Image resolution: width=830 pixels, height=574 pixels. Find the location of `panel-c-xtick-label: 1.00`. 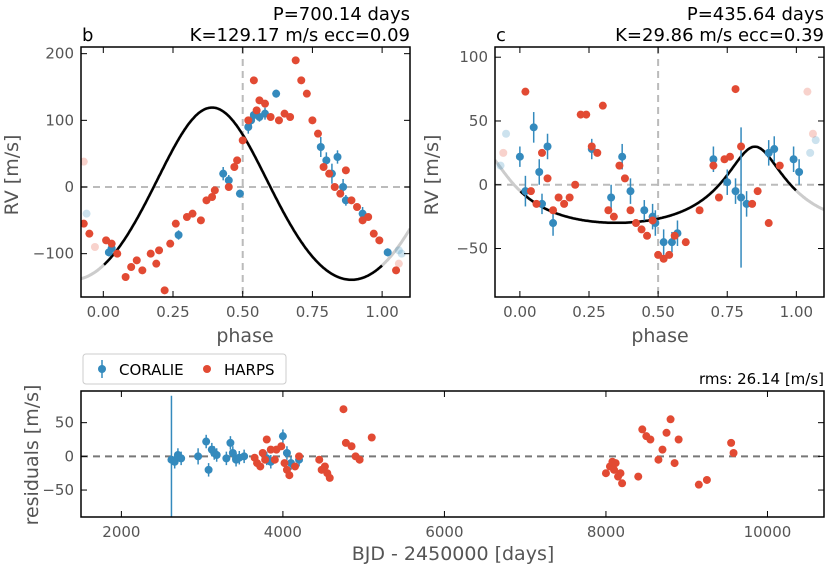

panel-c-xtick-label: 1.00 is located at coordinates (796, 312).